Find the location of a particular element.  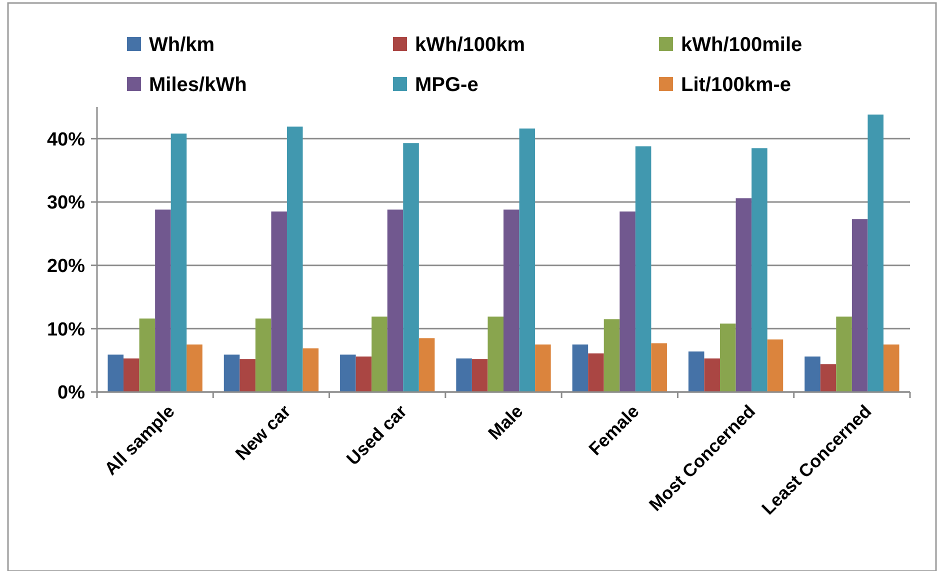

legend-label: Wh/km is located at coordinates (182, 45).